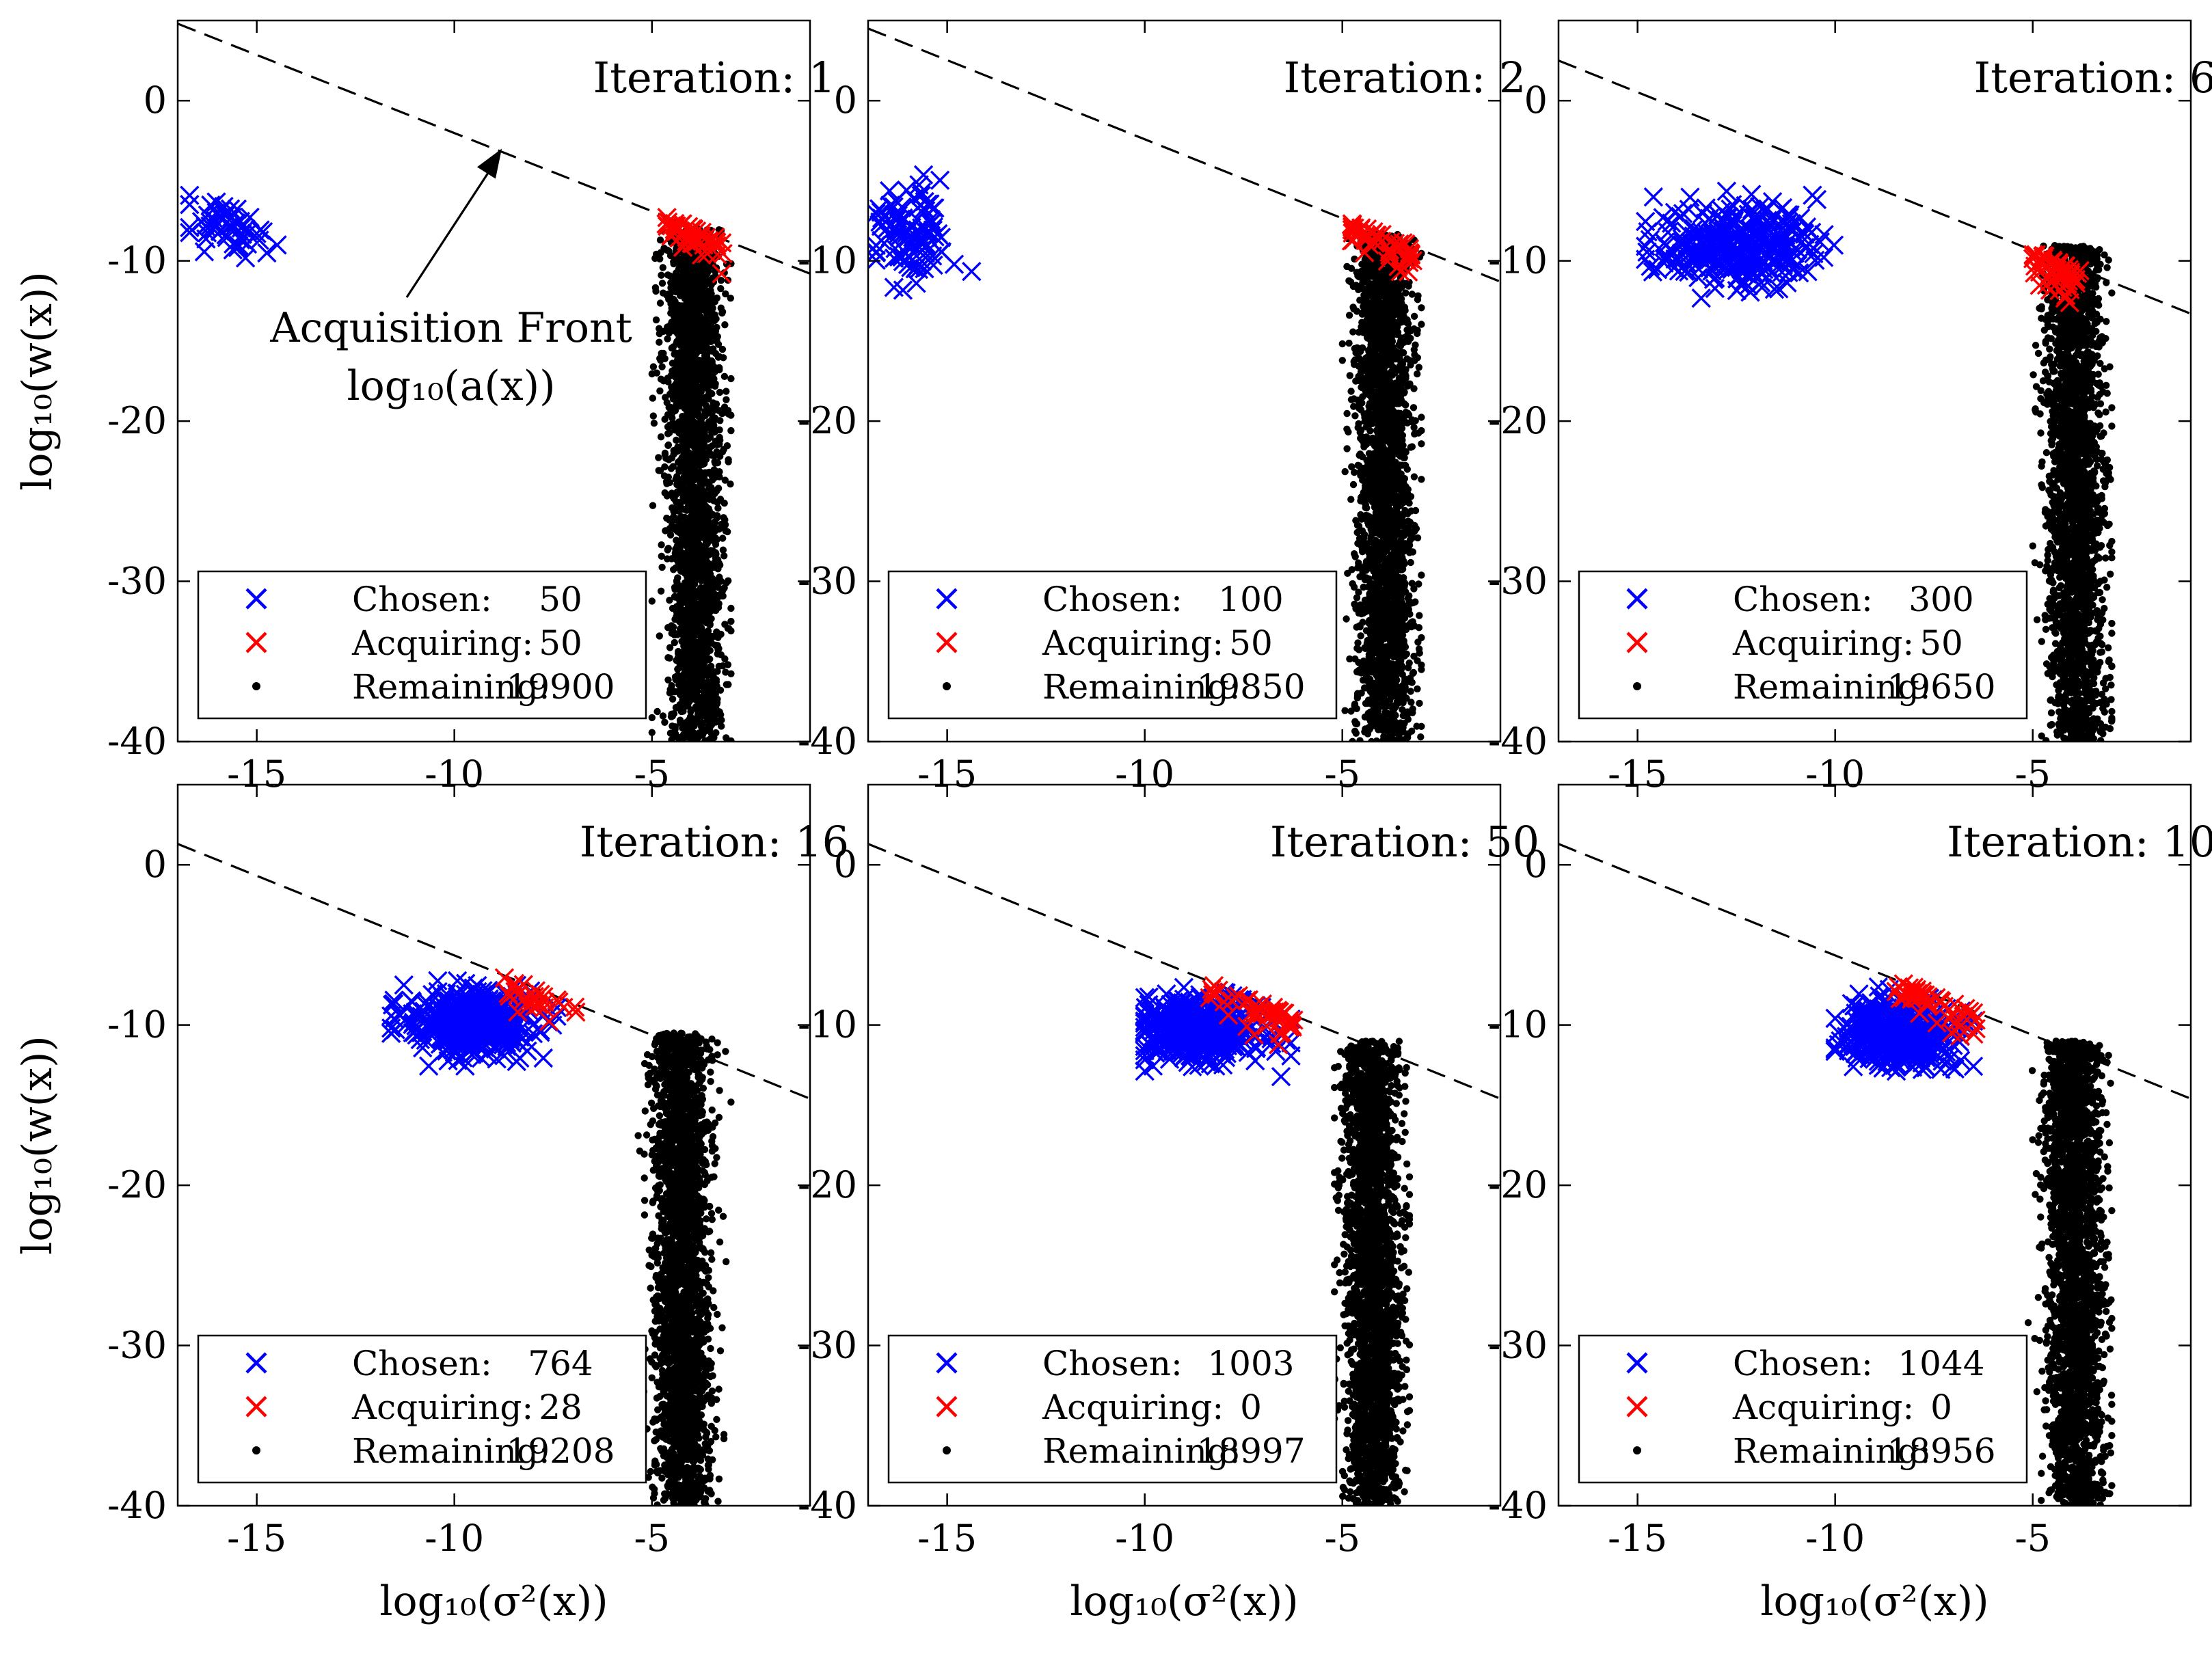  Describe the element at coordinates (715, 237) in the screenshot. I see `acquiring-point` at that location.